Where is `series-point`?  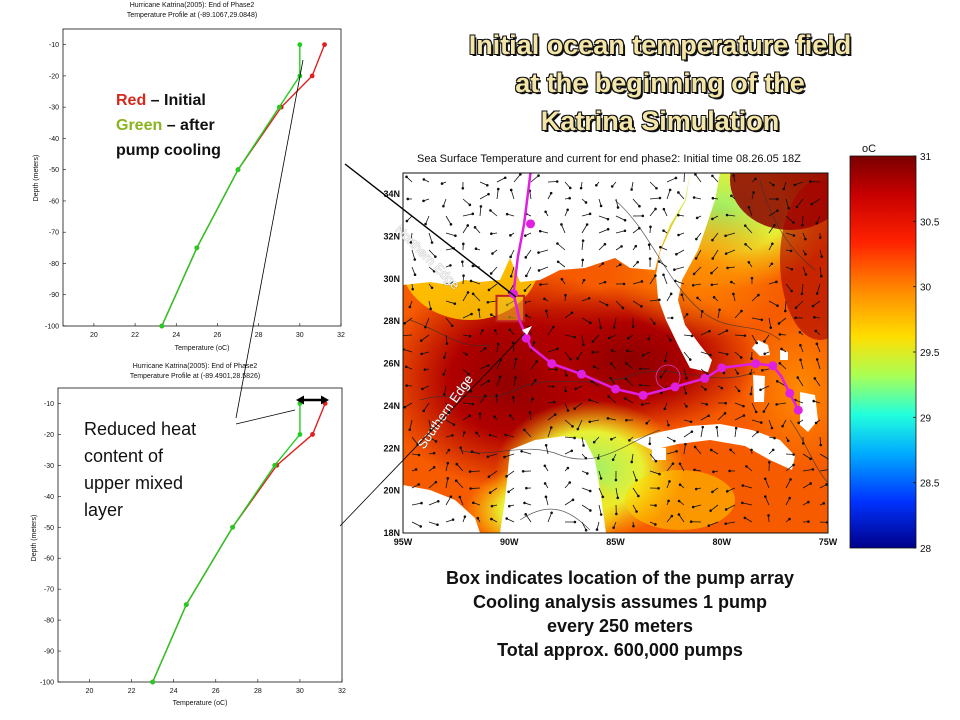 series-point is located at coordinates (238, 170).